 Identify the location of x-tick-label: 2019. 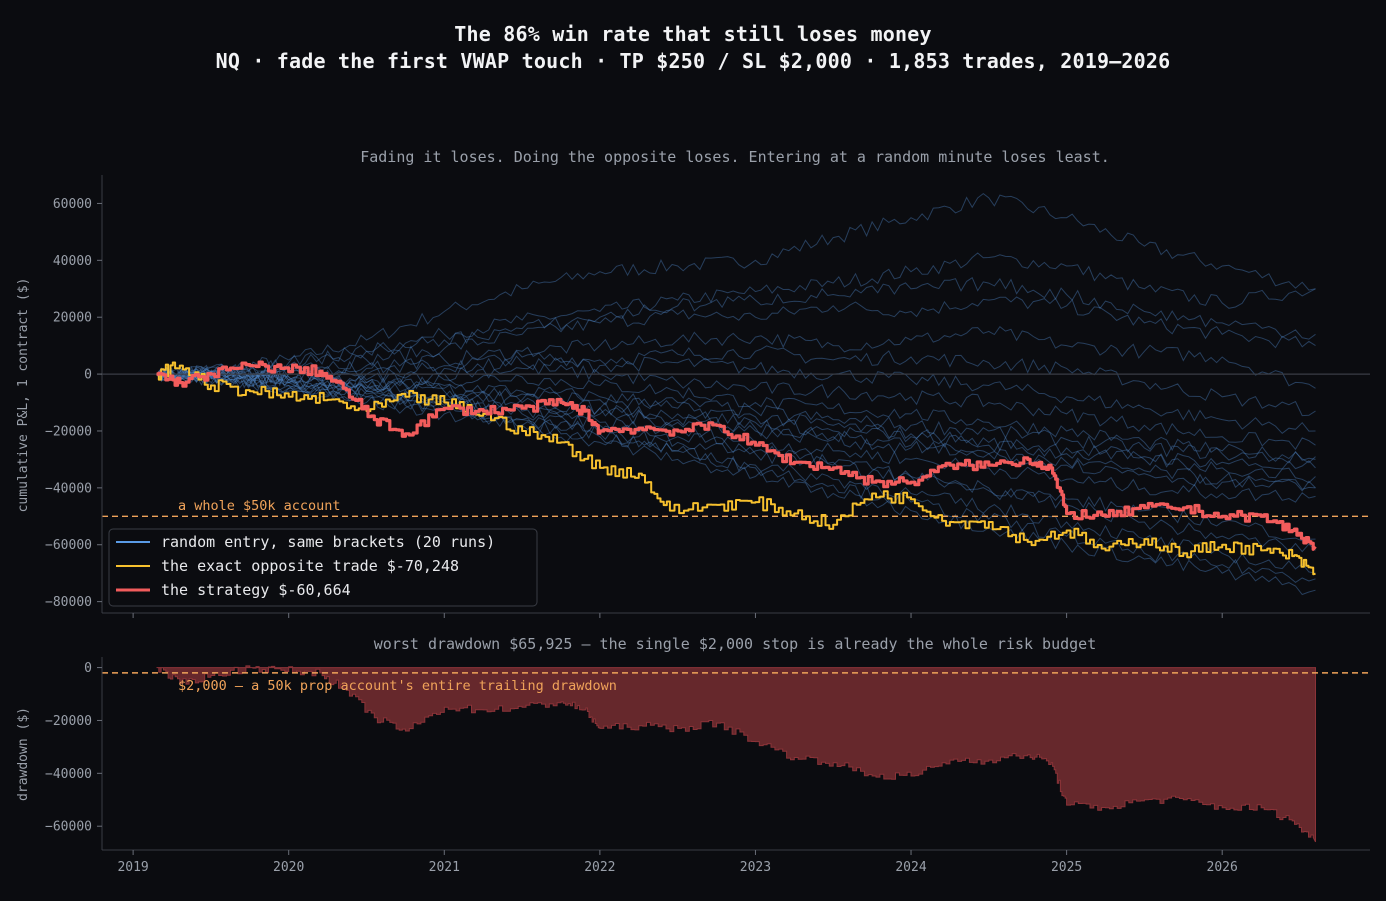
(132, 867).